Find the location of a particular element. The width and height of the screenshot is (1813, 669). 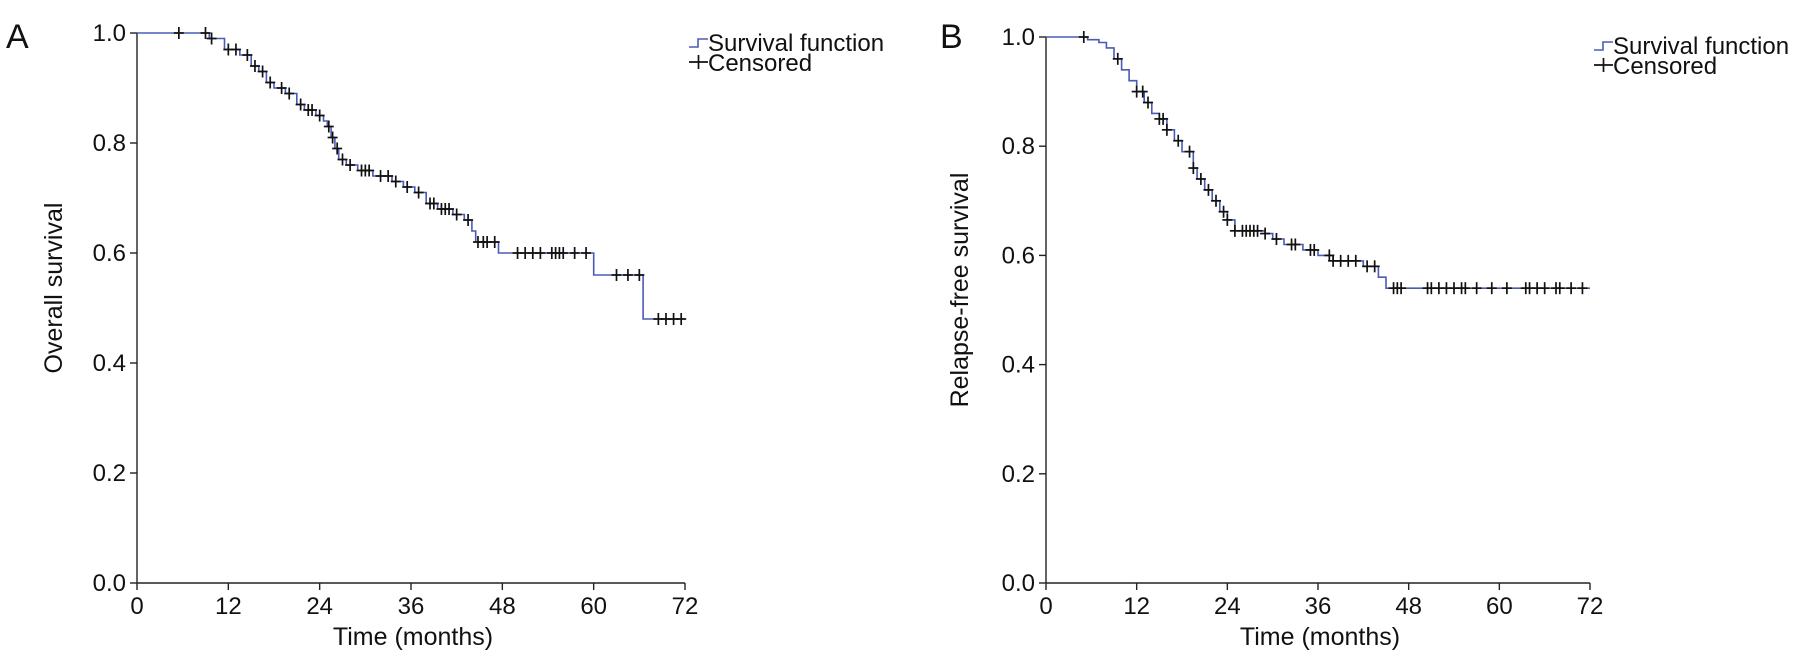

survival-function-line is located at coordinates (1318, 162).